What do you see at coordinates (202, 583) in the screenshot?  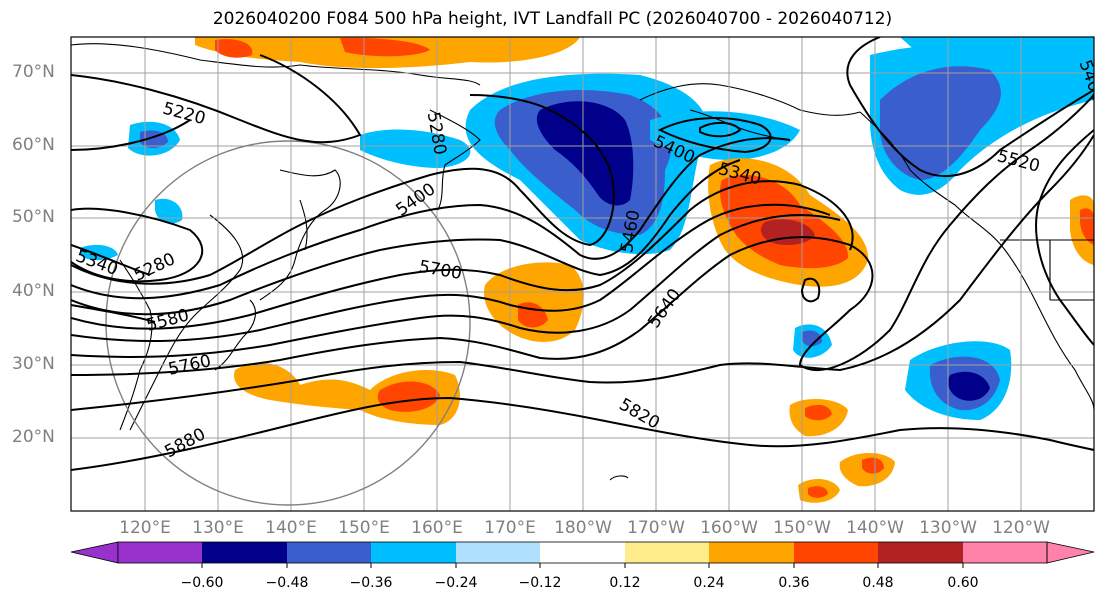 I see `colorbar-tick-label: −0.60` at bounding box center [202, 583].